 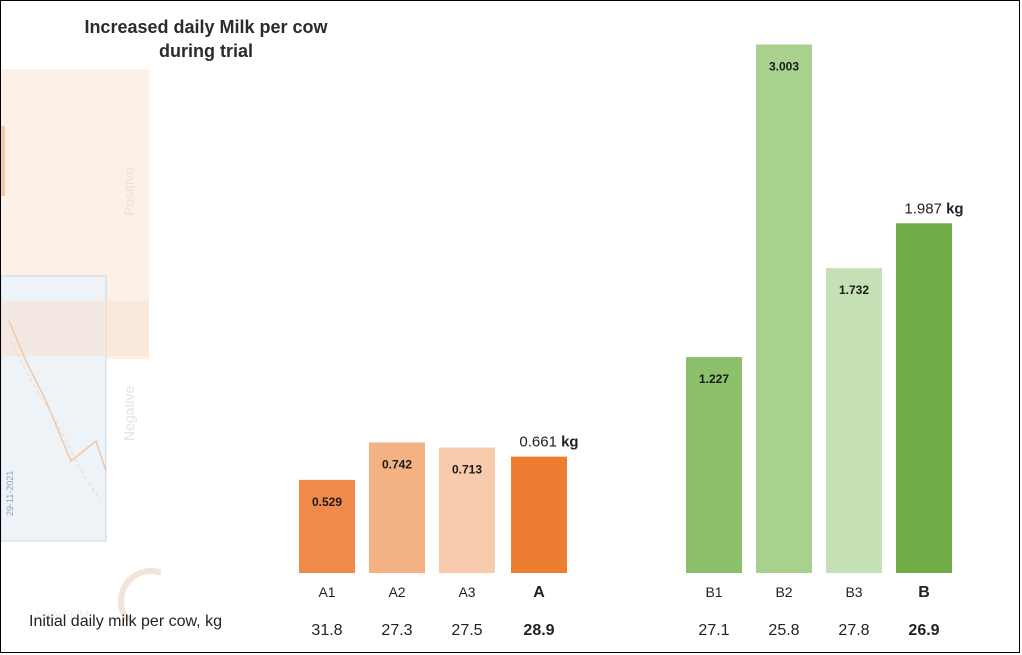 I want to click on initial-milk-row-label: Initial daily milk per cow, kg, so click(x=125, y=621).